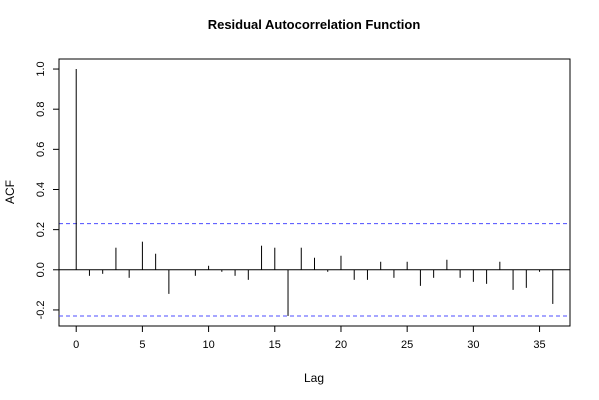 This screenshot has width=599, height=400. Describe the element at coordinates (407, 345) in the screenshot. I see `x-tick-label: 25` at that location.